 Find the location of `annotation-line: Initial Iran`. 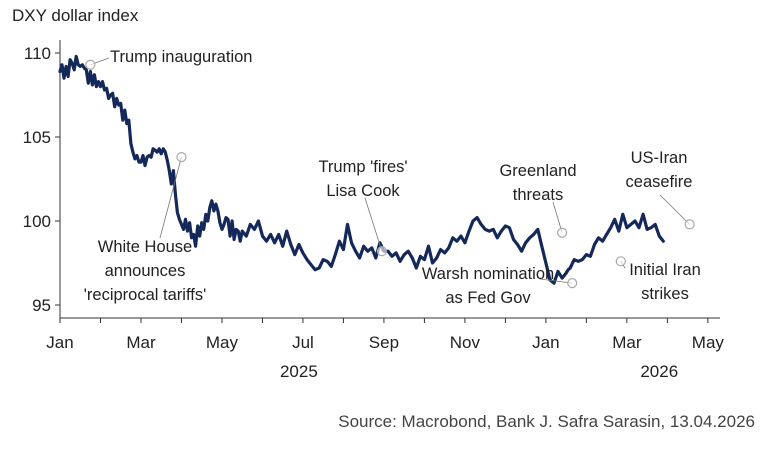

annotation-line: Initial Iran is located at coordinates (665, 270).